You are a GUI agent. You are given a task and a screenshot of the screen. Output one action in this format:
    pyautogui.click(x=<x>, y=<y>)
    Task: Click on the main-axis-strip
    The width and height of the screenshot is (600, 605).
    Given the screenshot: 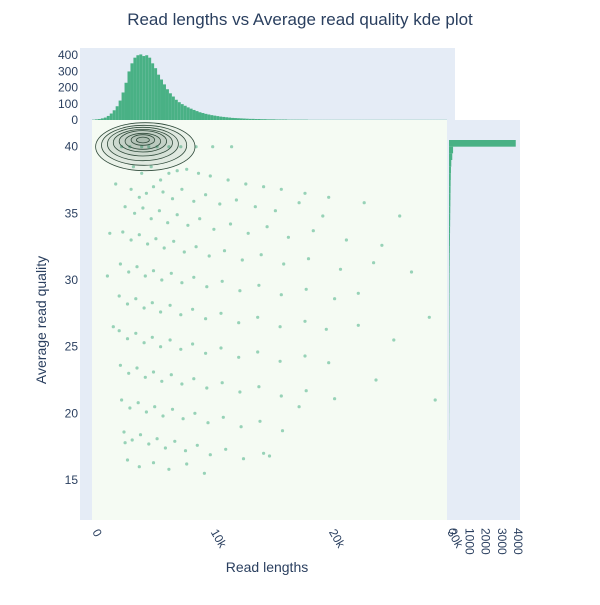 What is the action you would take?
    pyautogui.click(x=86, y=320)
    